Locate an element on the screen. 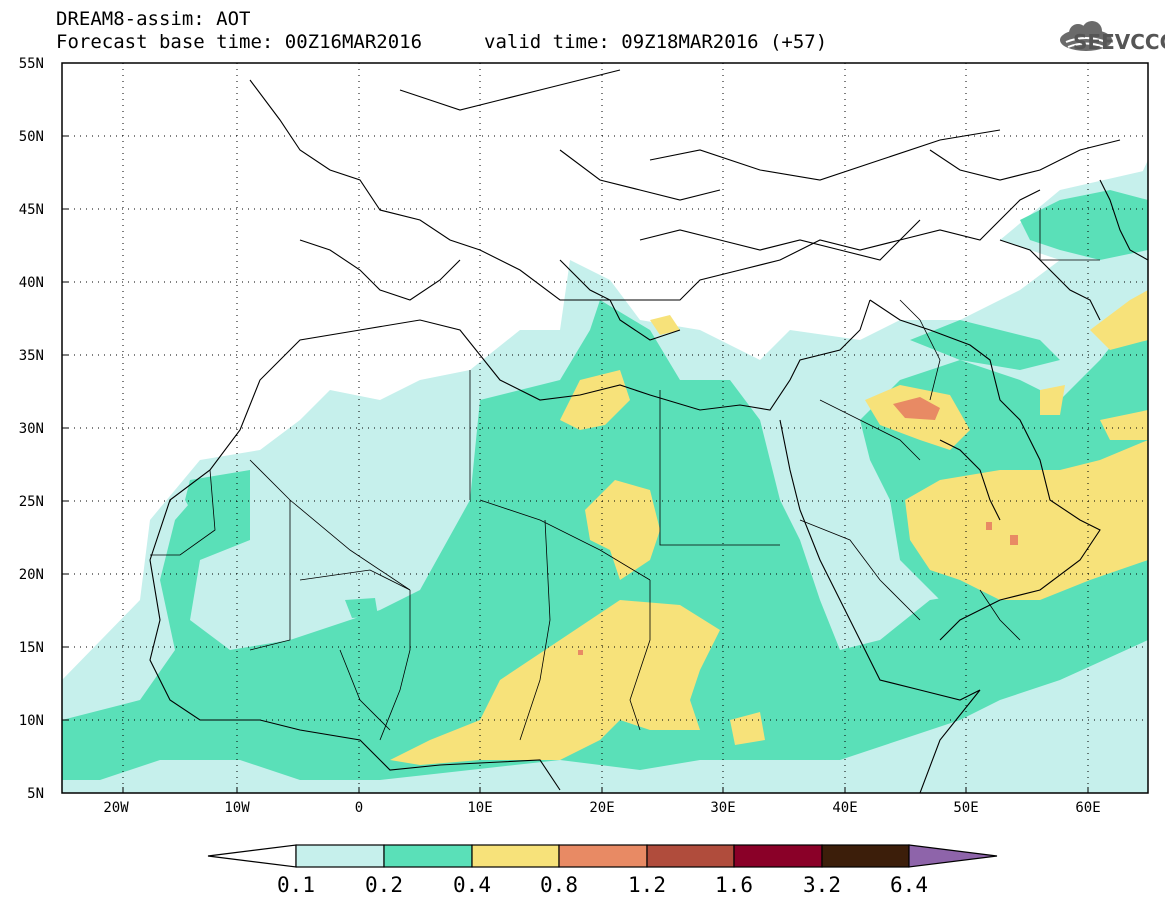  lat-label: 25N is located at coordinates (31, 502).